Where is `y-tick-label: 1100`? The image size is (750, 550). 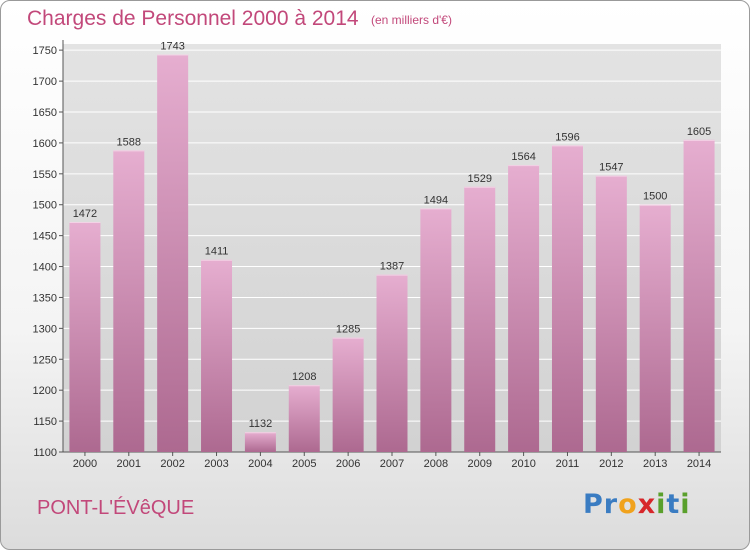
y-tick-label: 1100 is located at coordinates (45, 453).